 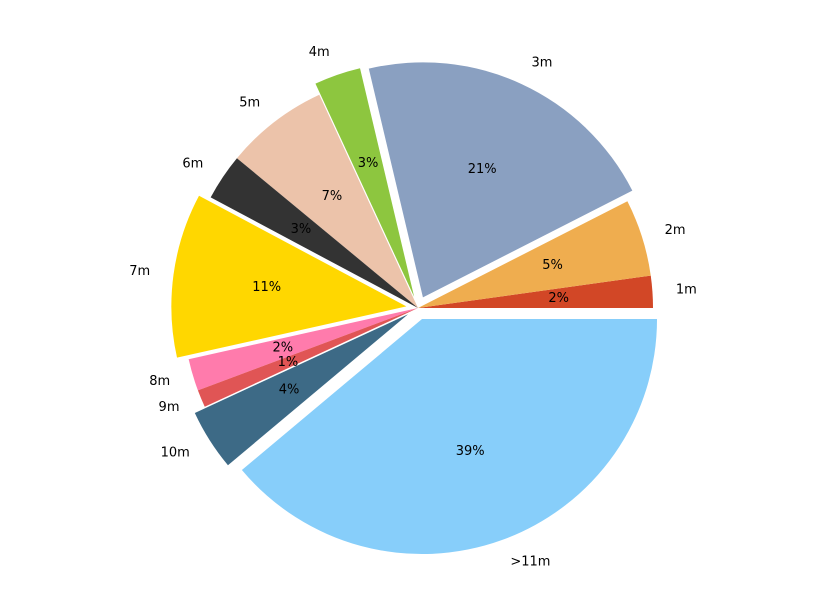 I want to click on wedge-label: 1m, so click(x=686, y=290).